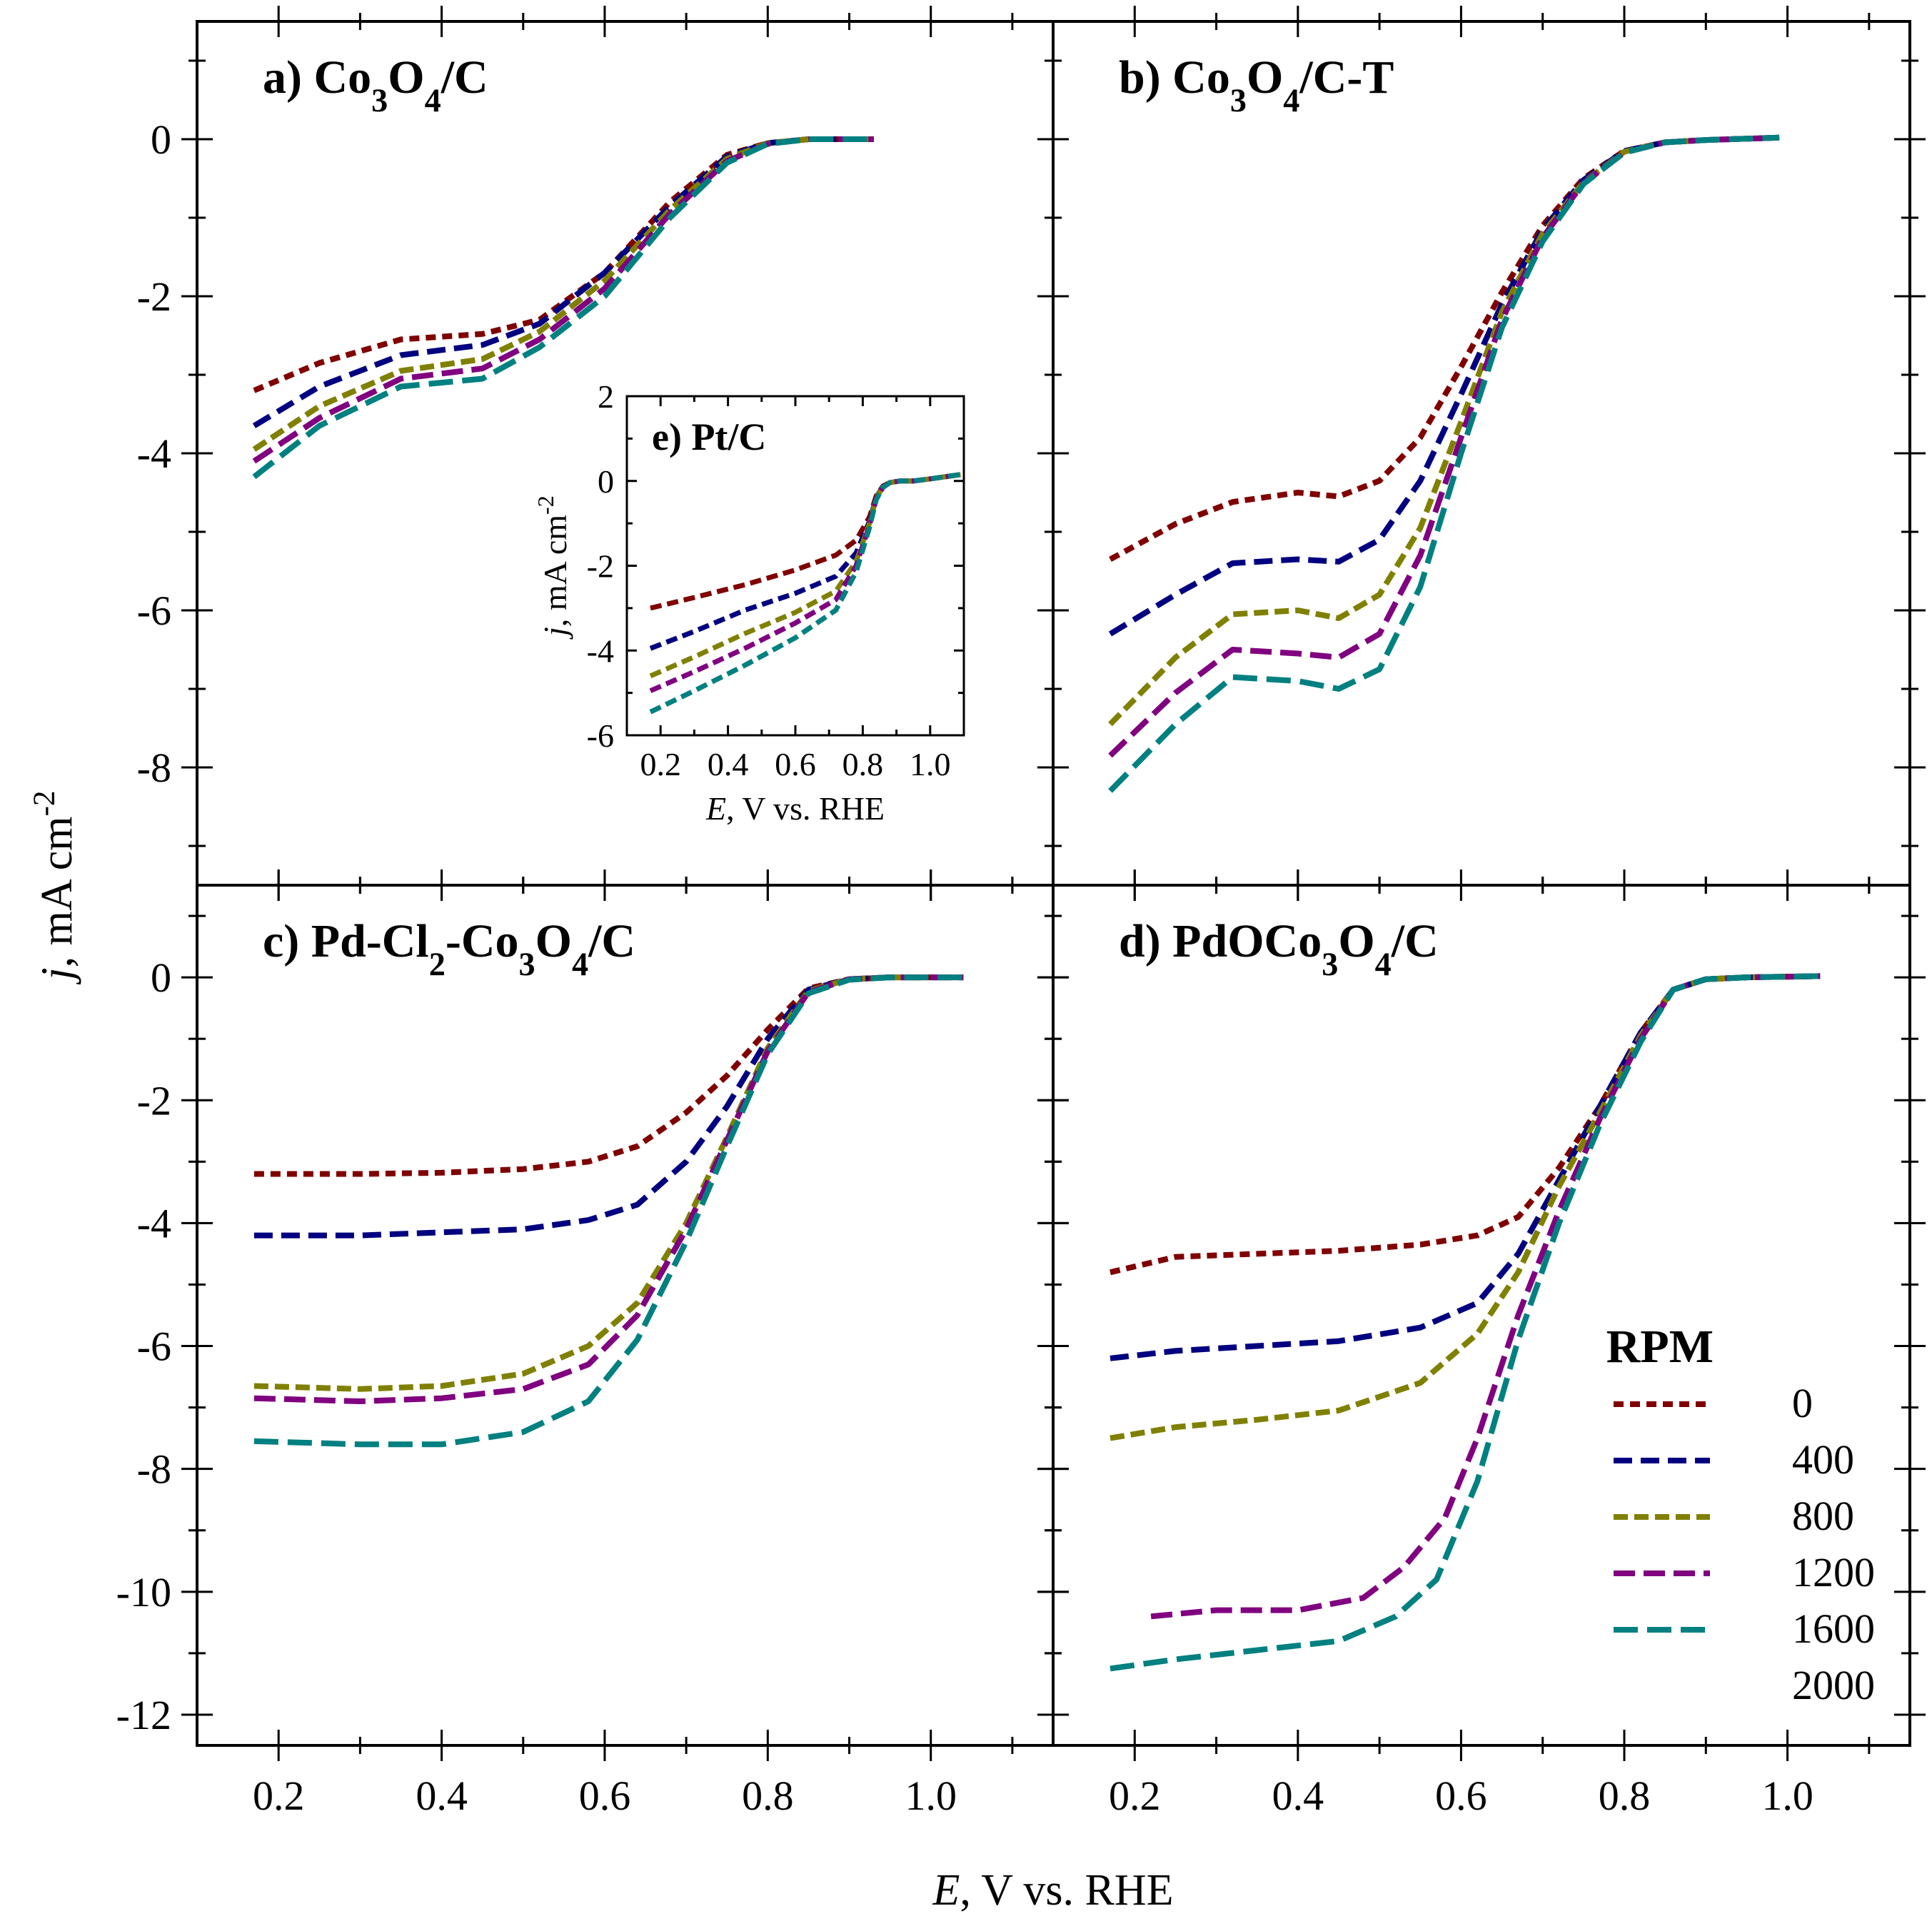 The height and width of the screenshot is (1931, 1932). Describe the element at coordinates (1256, 85) in the screenshot. I see `panel-title-b: b) Co3O4/C-T` at that location.